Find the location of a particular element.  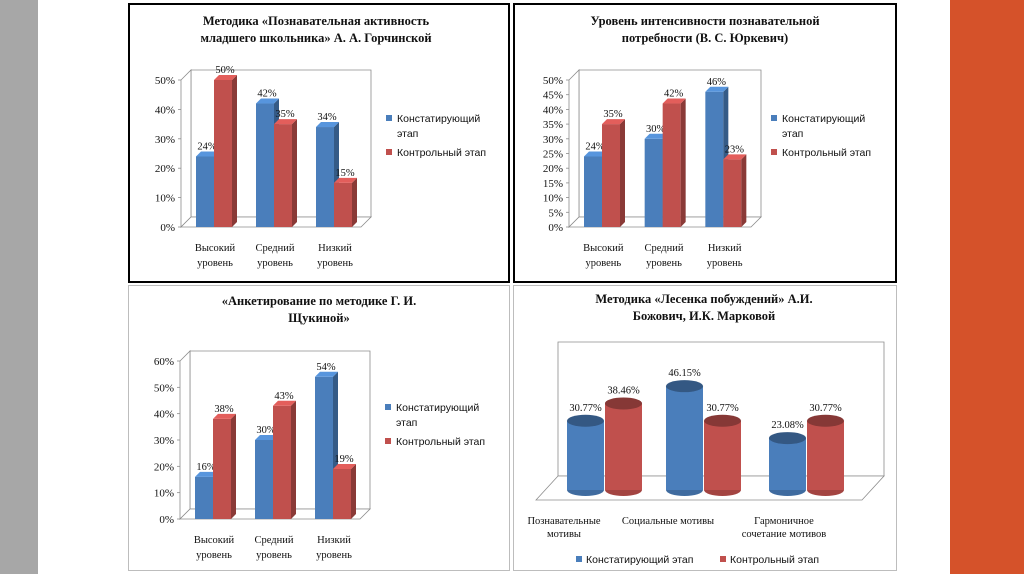

category-label: Познавательные is located at coordinates (563, 521).